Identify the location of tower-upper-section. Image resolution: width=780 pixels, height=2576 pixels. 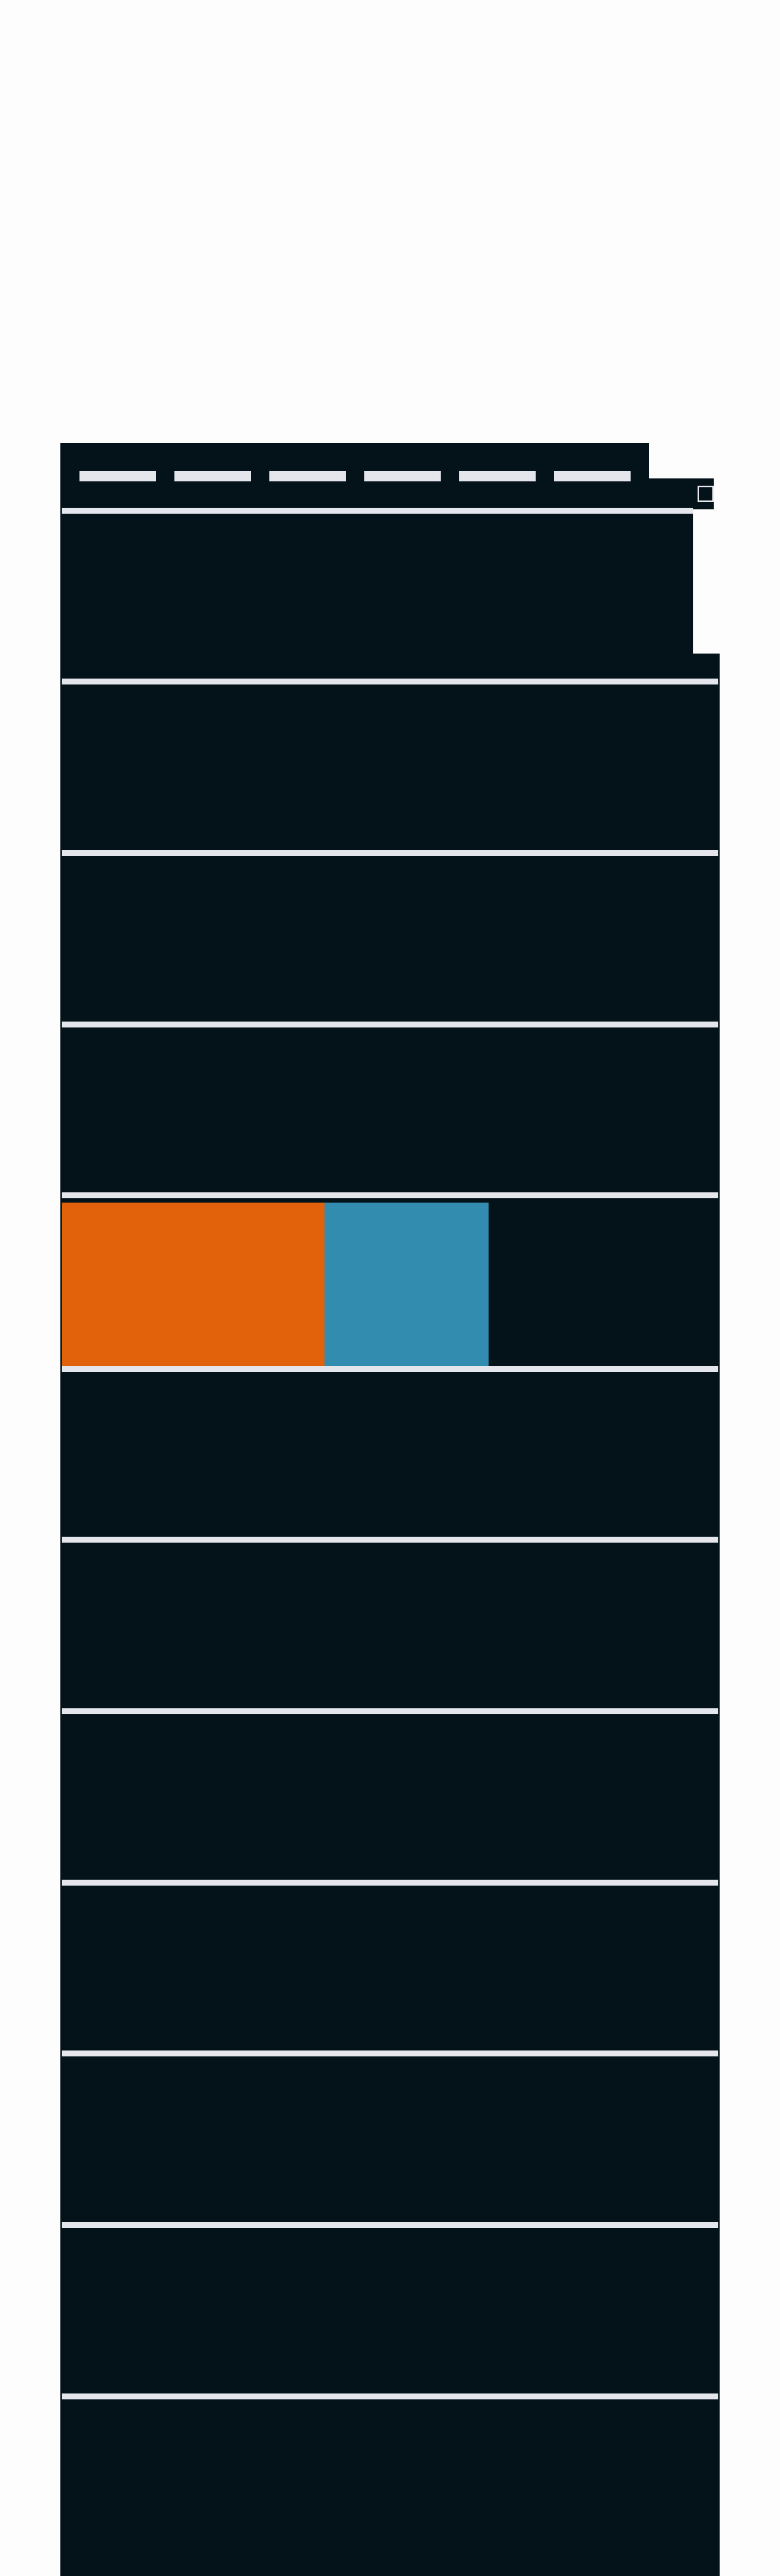
(376, 593).